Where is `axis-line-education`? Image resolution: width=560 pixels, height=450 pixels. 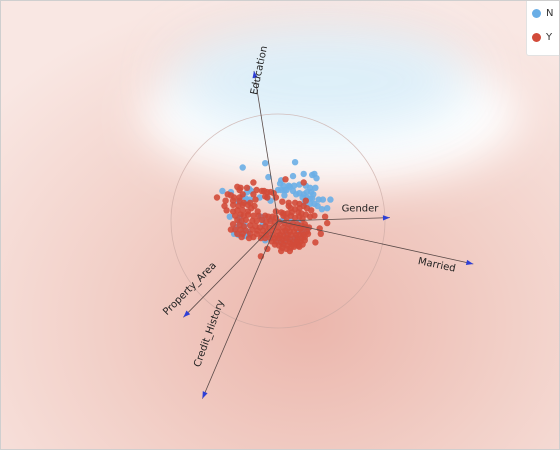 axis-line-education is located at coordinates (266, 146).